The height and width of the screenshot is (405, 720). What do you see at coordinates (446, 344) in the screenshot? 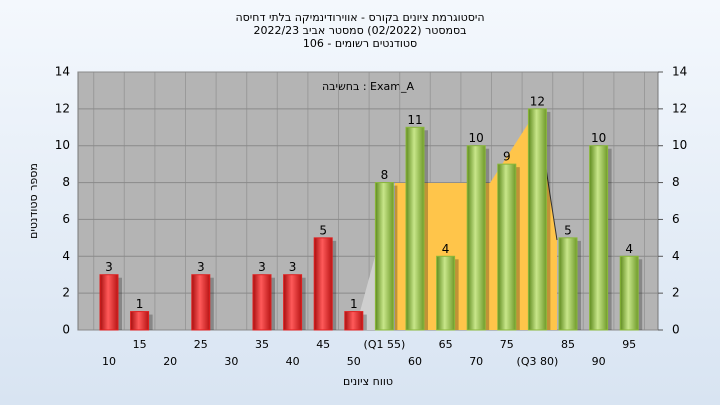
I see `x-tick-label: 65` at bounding box center [446, 344].